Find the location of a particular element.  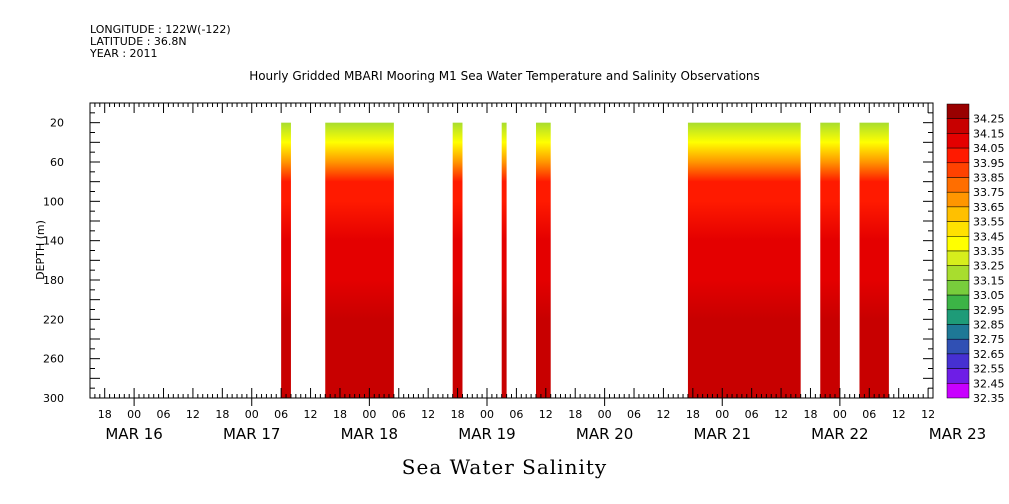

colorbar-label: 33.45 is located at coordinates (989, 236).